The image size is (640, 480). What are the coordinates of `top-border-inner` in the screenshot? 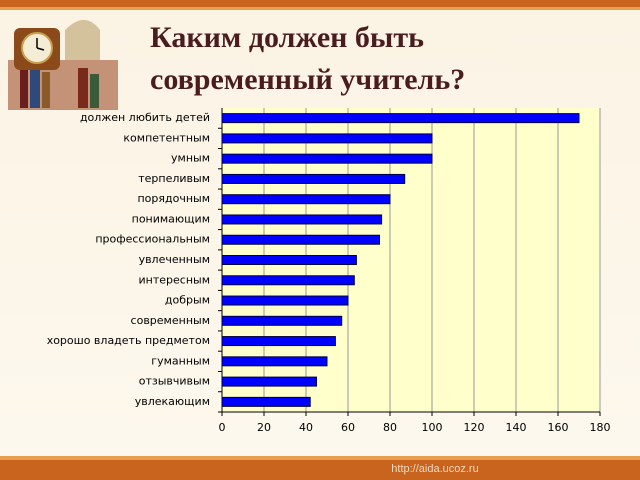 It's located at (320, 8).